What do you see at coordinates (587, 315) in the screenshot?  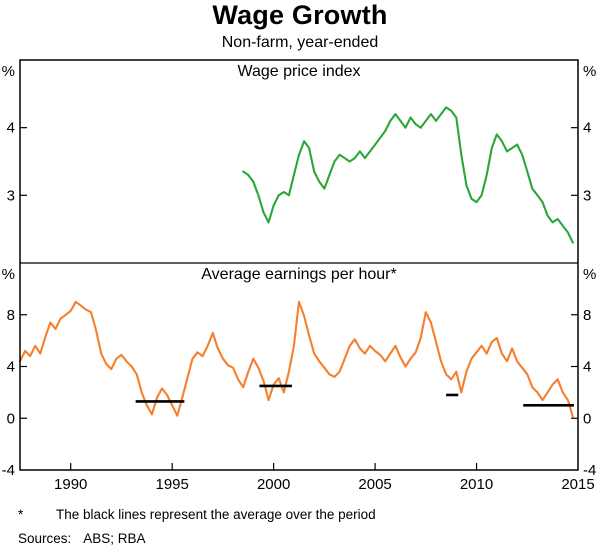 I see `y-tick-label-right: 8` at bounding box center [587, 315].